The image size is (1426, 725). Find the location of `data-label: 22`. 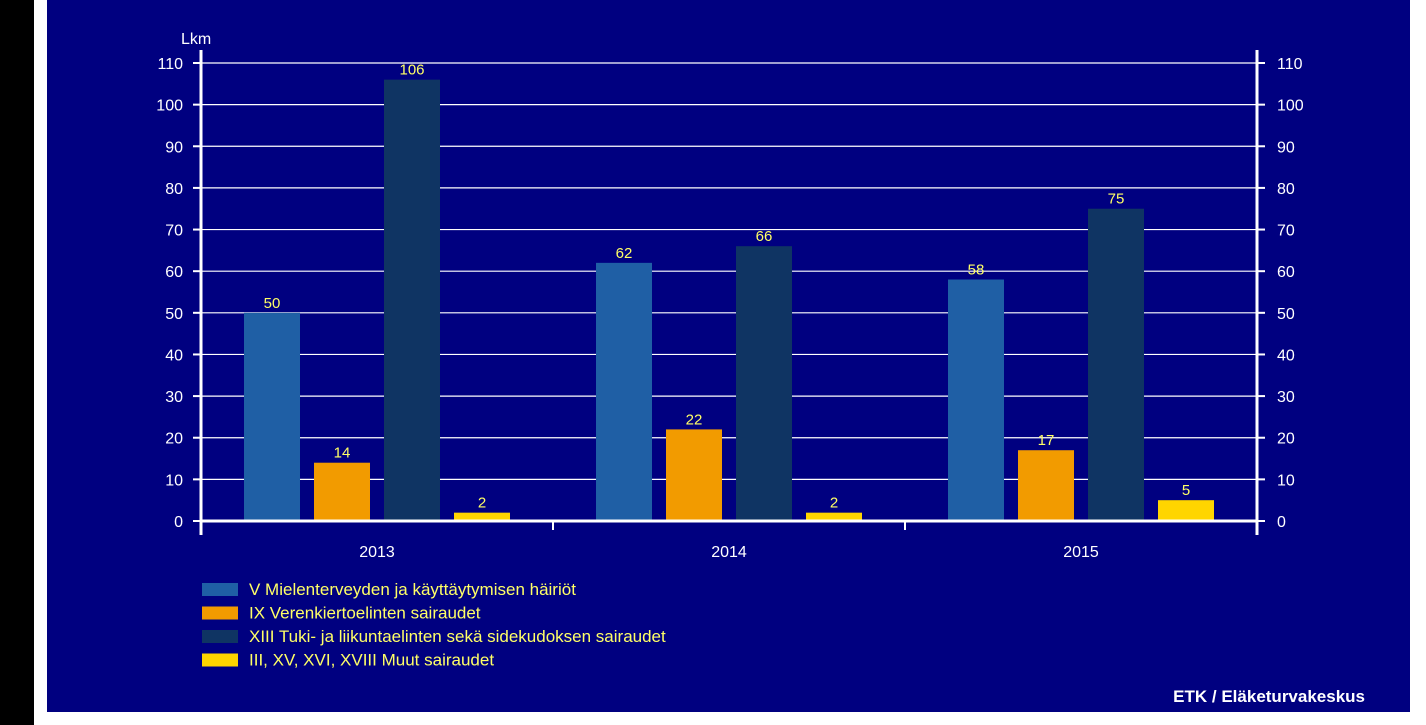

data-label: 22 is located at coordinates (694, 419).